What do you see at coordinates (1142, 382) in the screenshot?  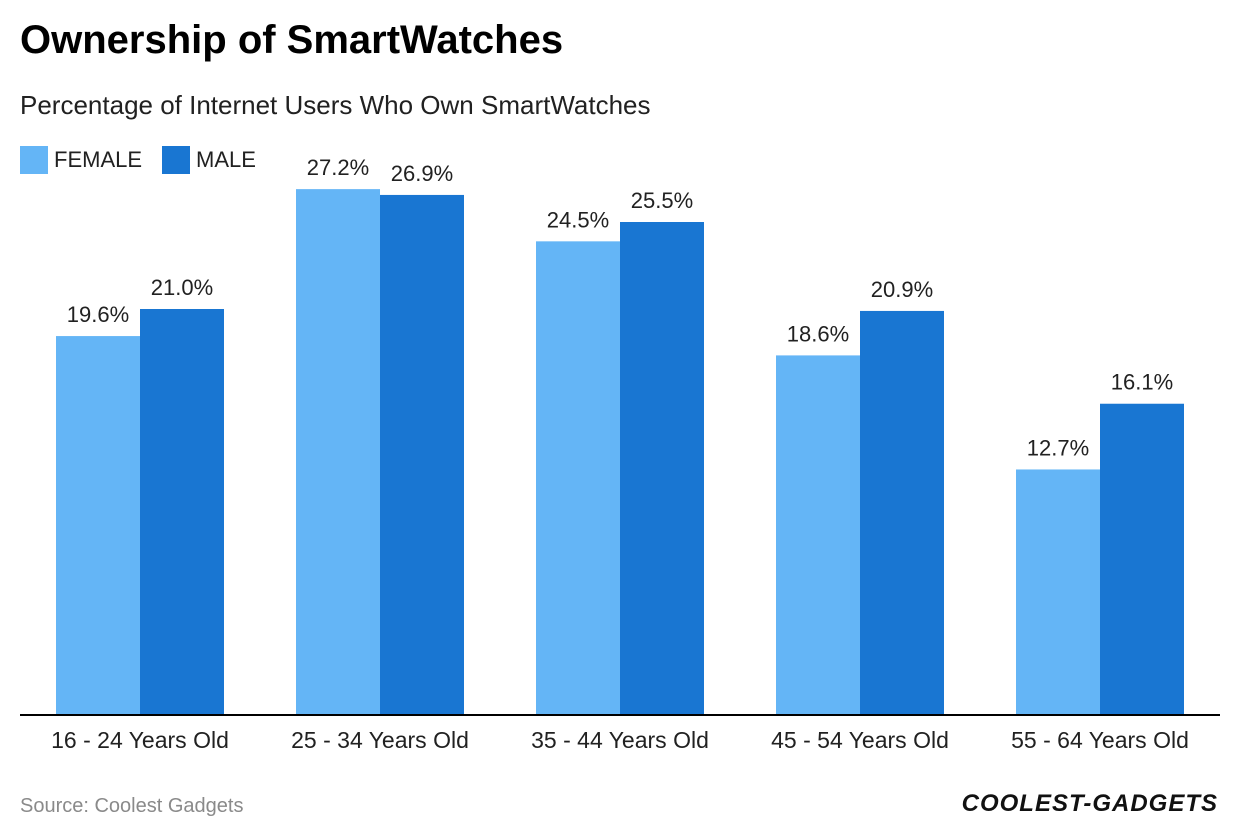 I see `data-label-male-4: 16.1%` at bounding box center [1142, 382].